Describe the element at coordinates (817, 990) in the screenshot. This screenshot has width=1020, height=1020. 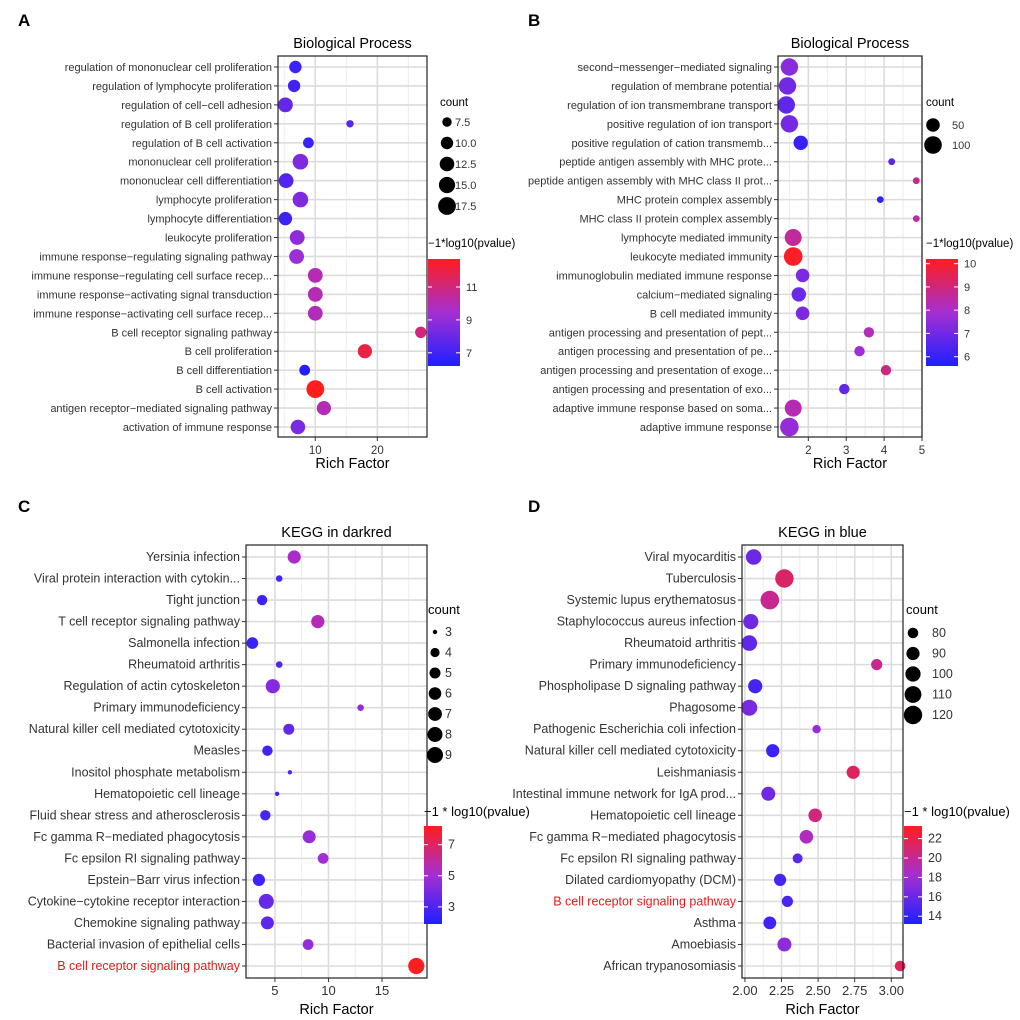
I see `x-tick-label: 2.50` at that location.